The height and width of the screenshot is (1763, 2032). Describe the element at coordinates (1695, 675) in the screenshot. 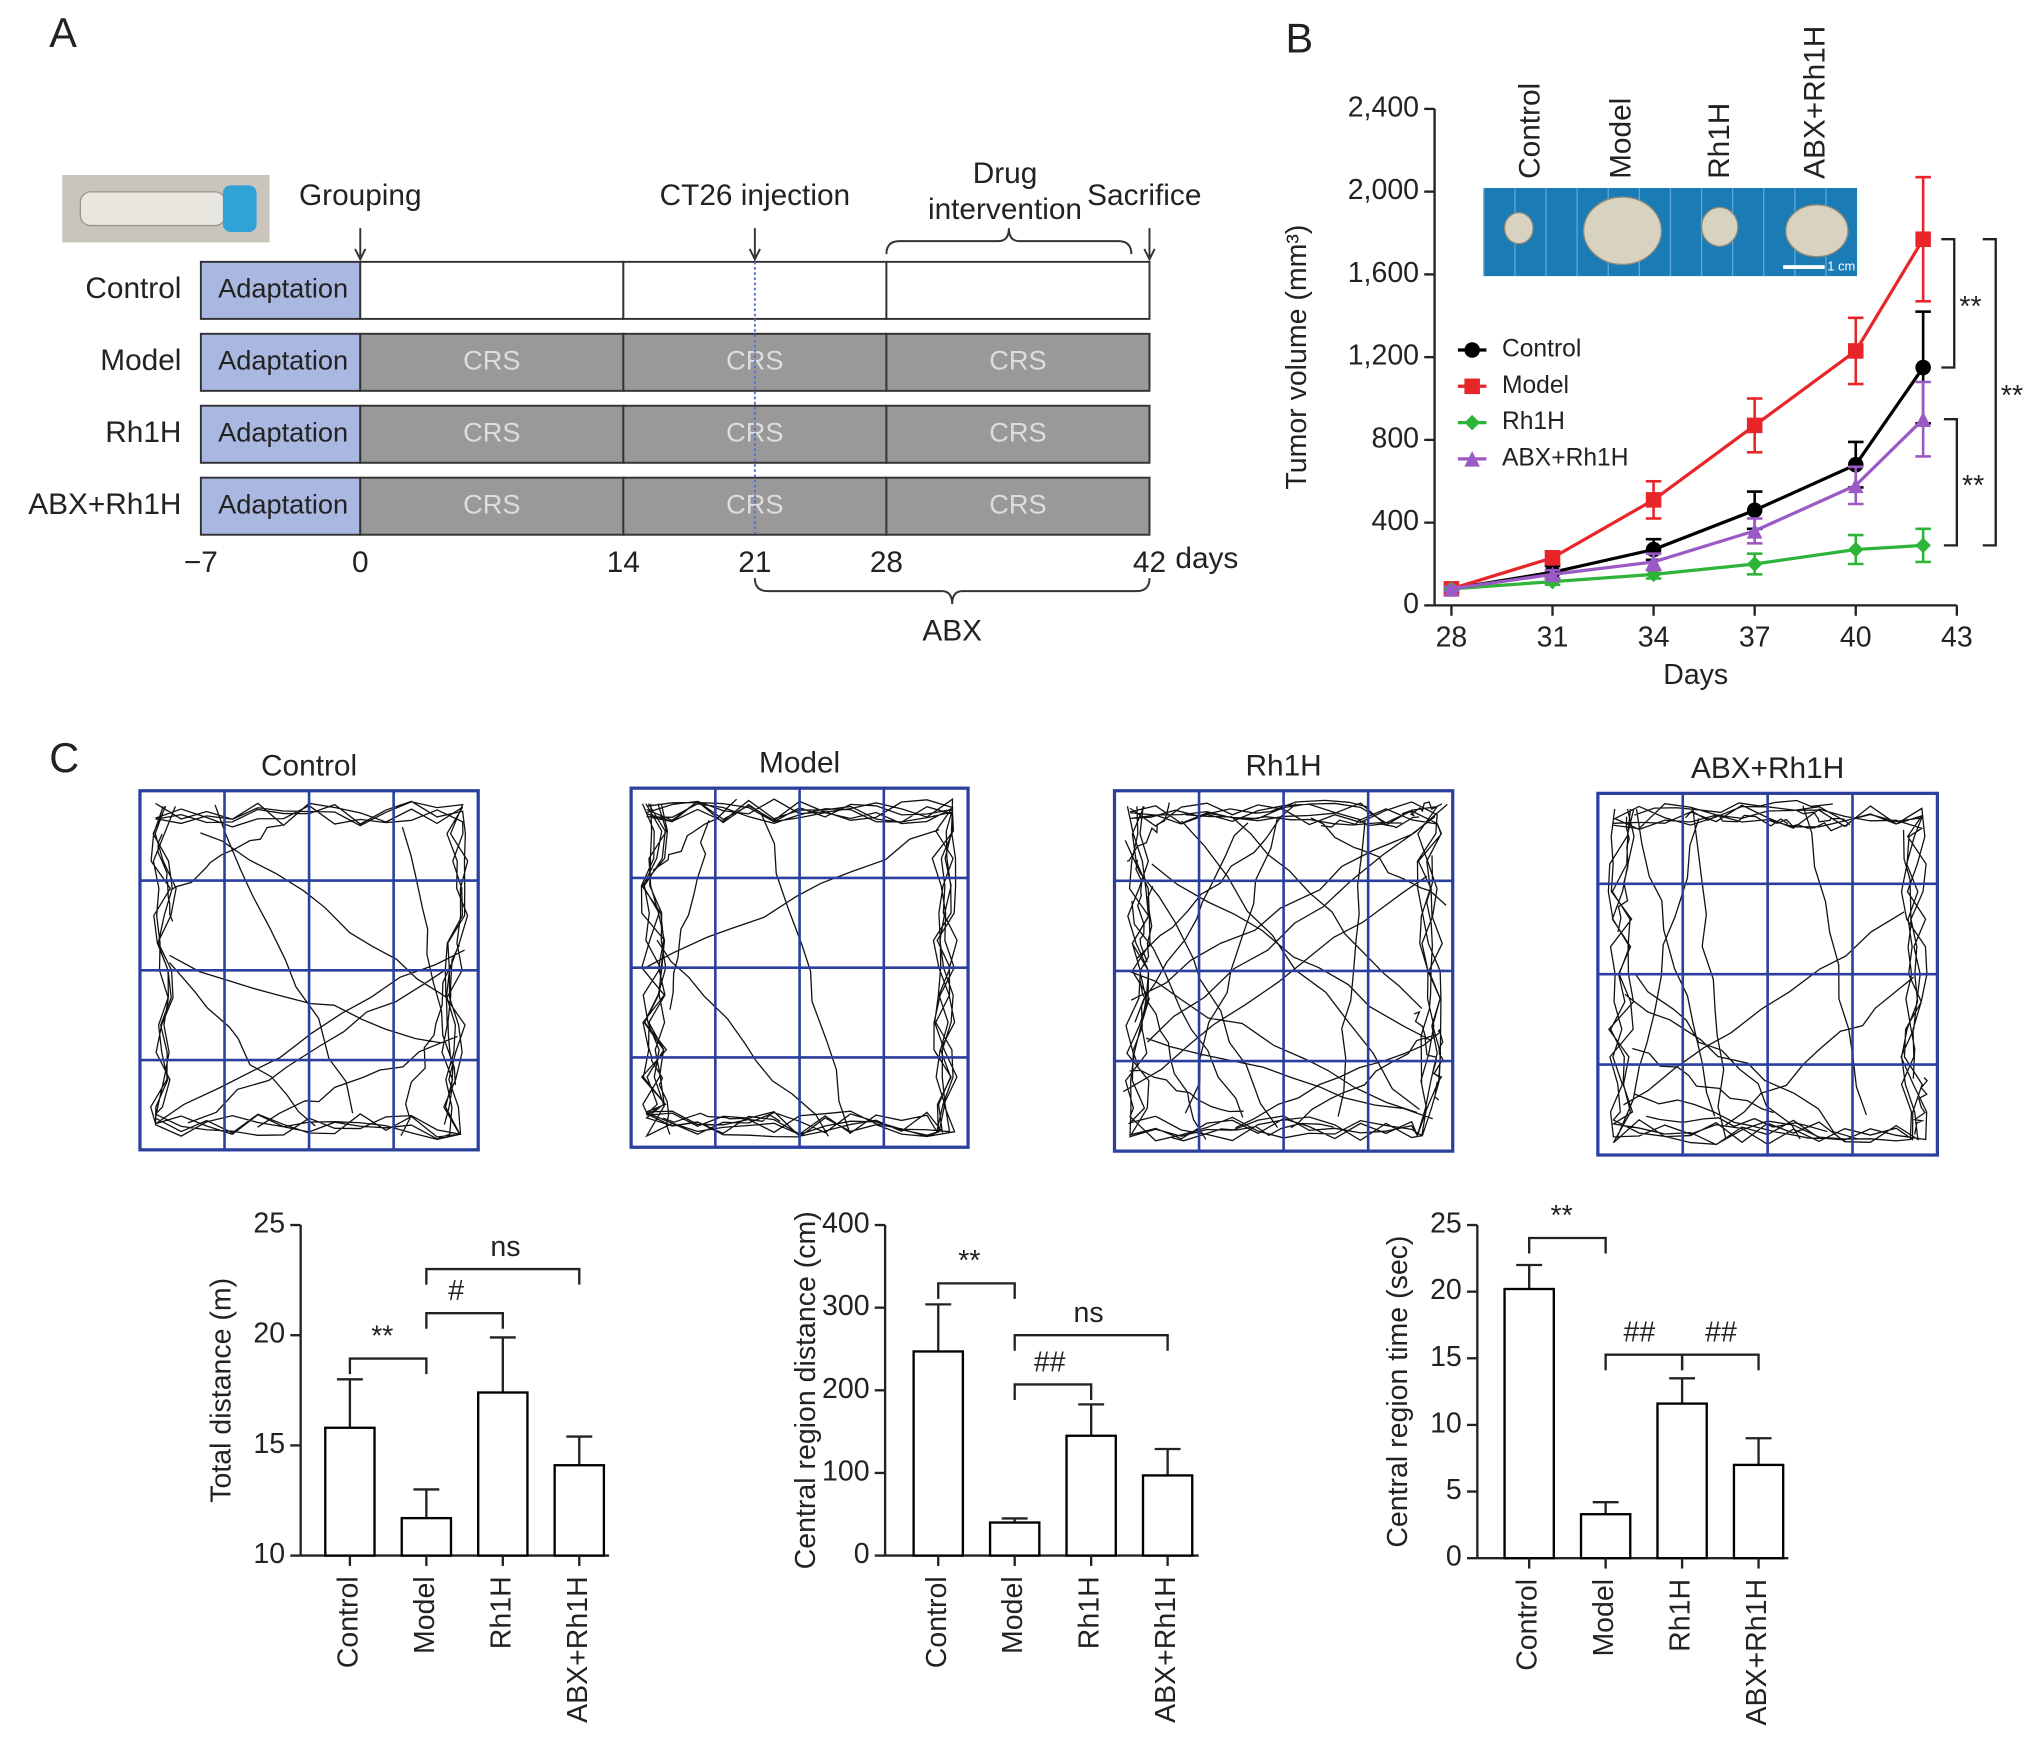

I see `x-axis-label: Days` at that location.